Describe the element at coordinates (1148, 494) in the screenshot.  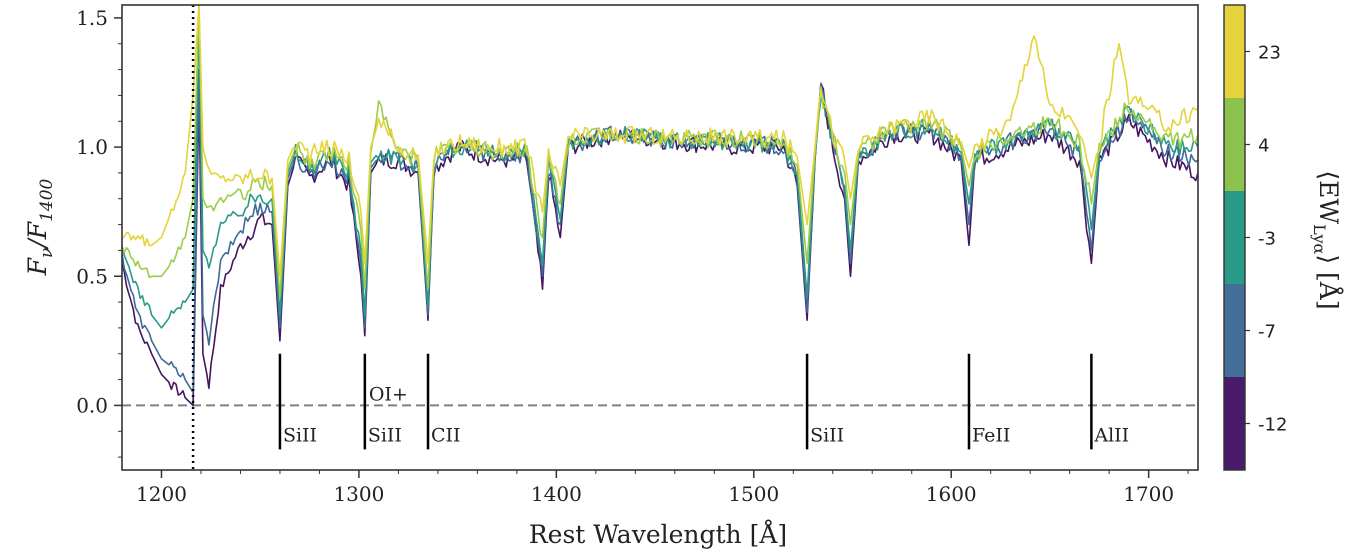
I see `x-tick-label: 1700` at that location.